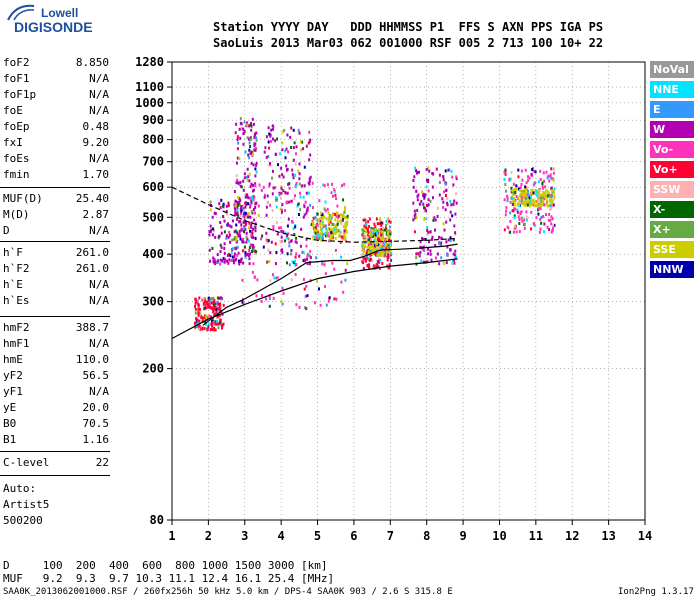 This screenshot has height=600, width=700. What do you see at coordinates (92, 198) in the screenshot?
I see `param-value: 25.40` at bounding box center [92, 198].